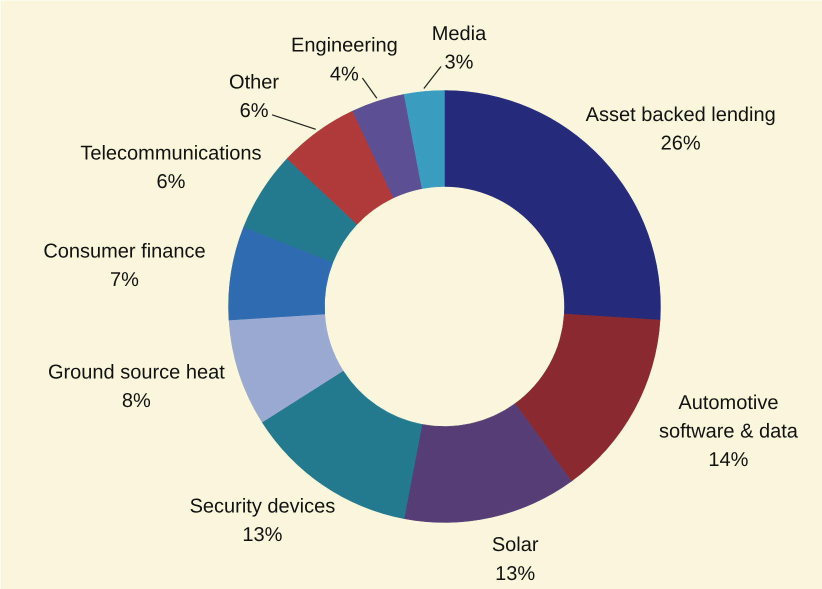 This screenshot has height=589, width=822. I want to click on slice-label: Engineering, so click(344, 45).